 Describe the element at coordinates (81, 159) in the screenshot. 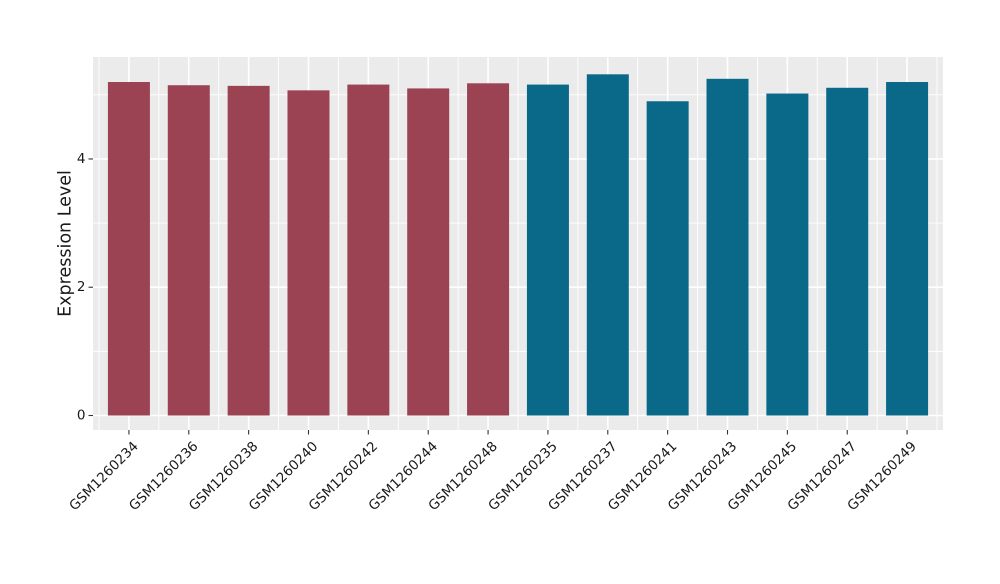

I see `y-tick-label: 4` at that location.